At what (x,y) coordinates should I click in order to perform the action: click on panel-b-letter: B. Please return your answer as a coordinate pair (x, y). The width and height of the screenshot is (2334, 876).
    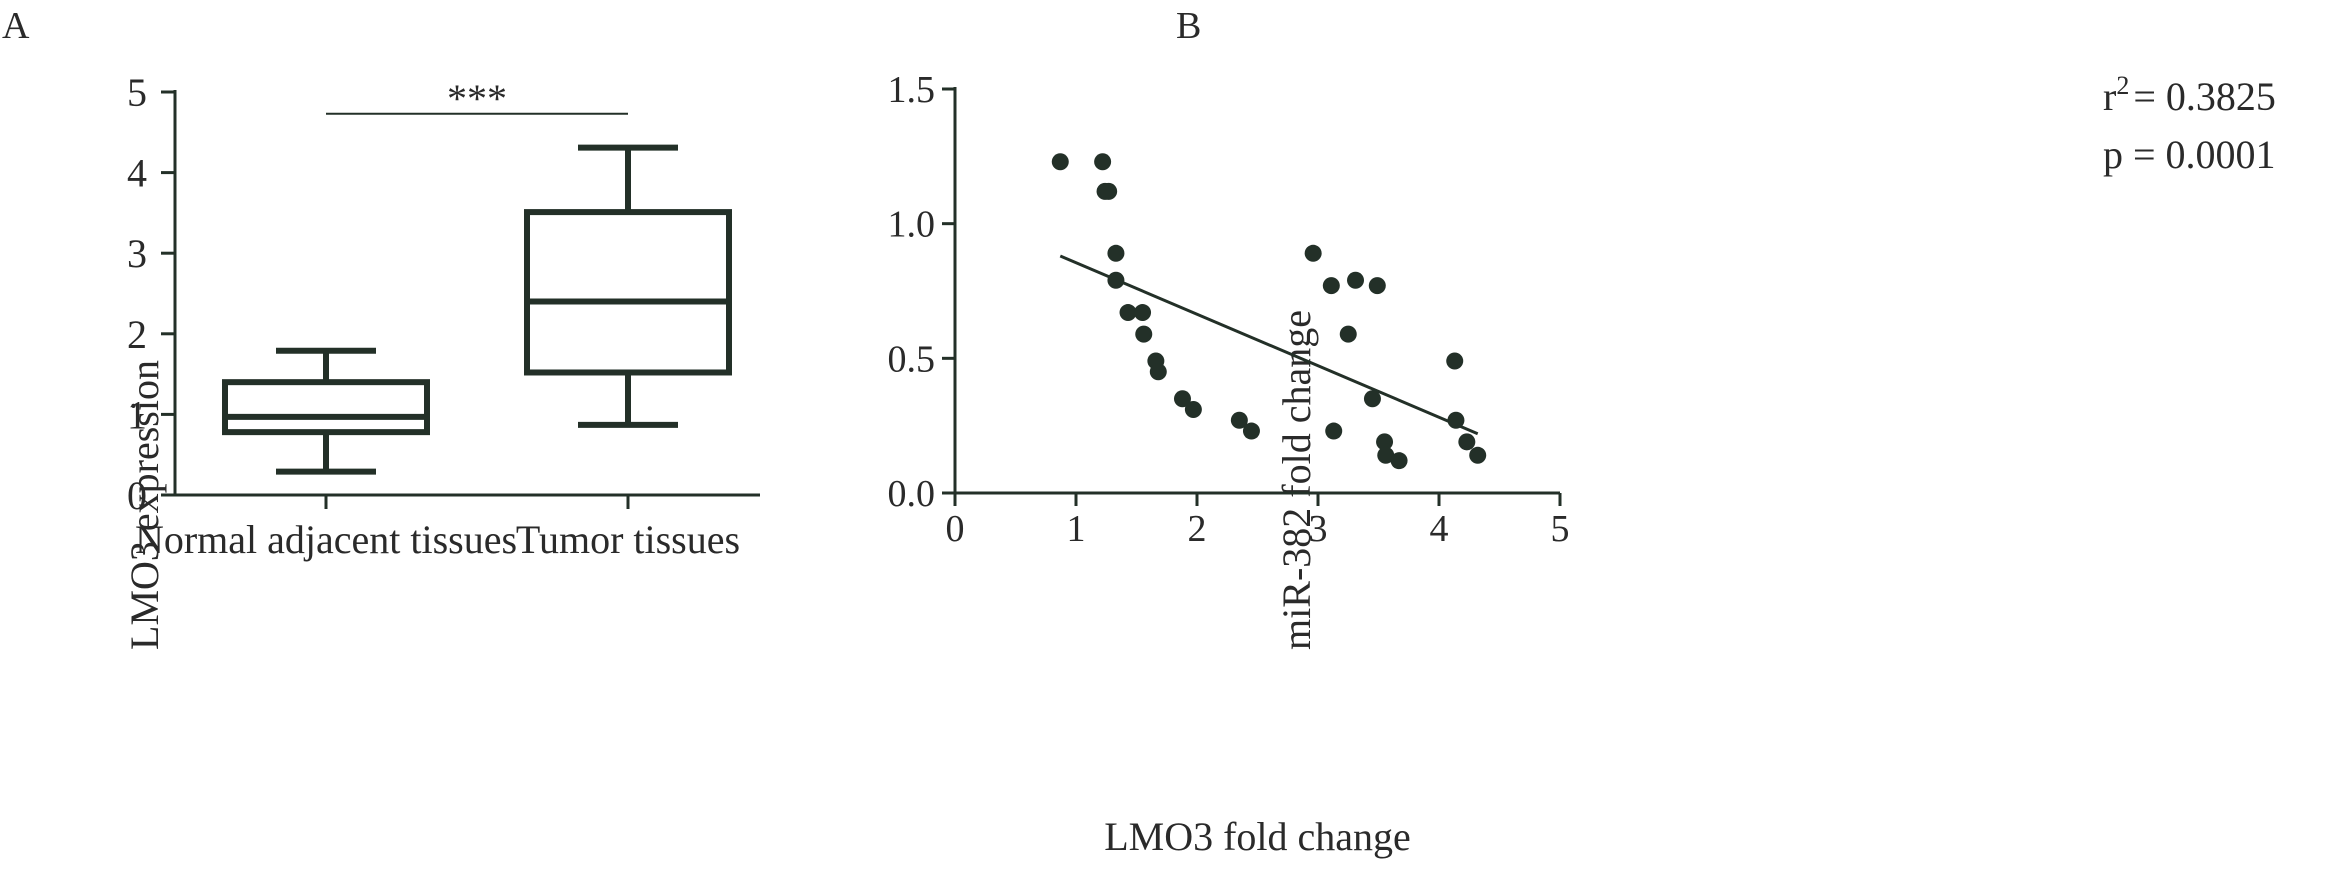
    Looking at the image, I should click on (1188, 26).